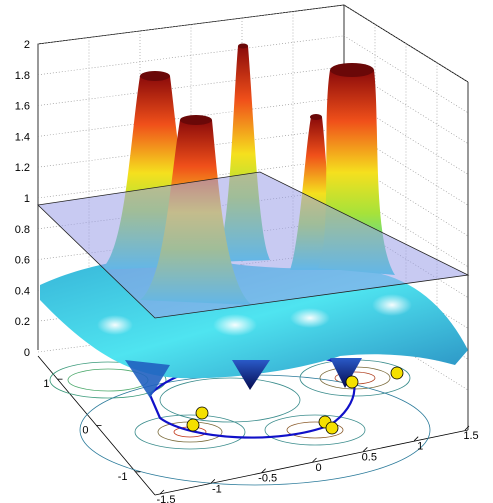 The image size is (493, 503). I want to click on z-axis-ticks: 0 0.2 0.4 0.6 0.8 1 1.2 1.4 1.6 1.8 2, so click(22, 199).